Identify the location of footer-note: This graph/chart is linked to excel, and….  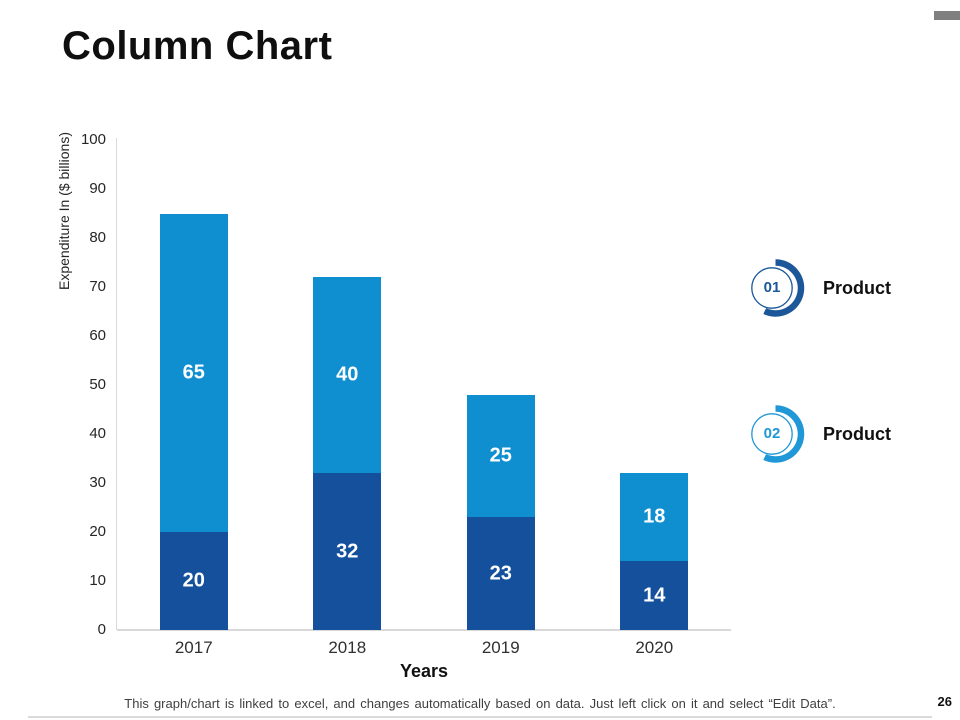
(480, 703).